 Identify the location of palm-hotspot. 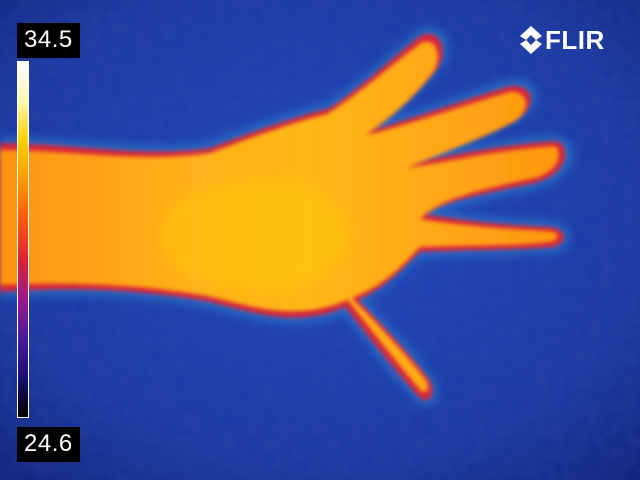
(255, 235).